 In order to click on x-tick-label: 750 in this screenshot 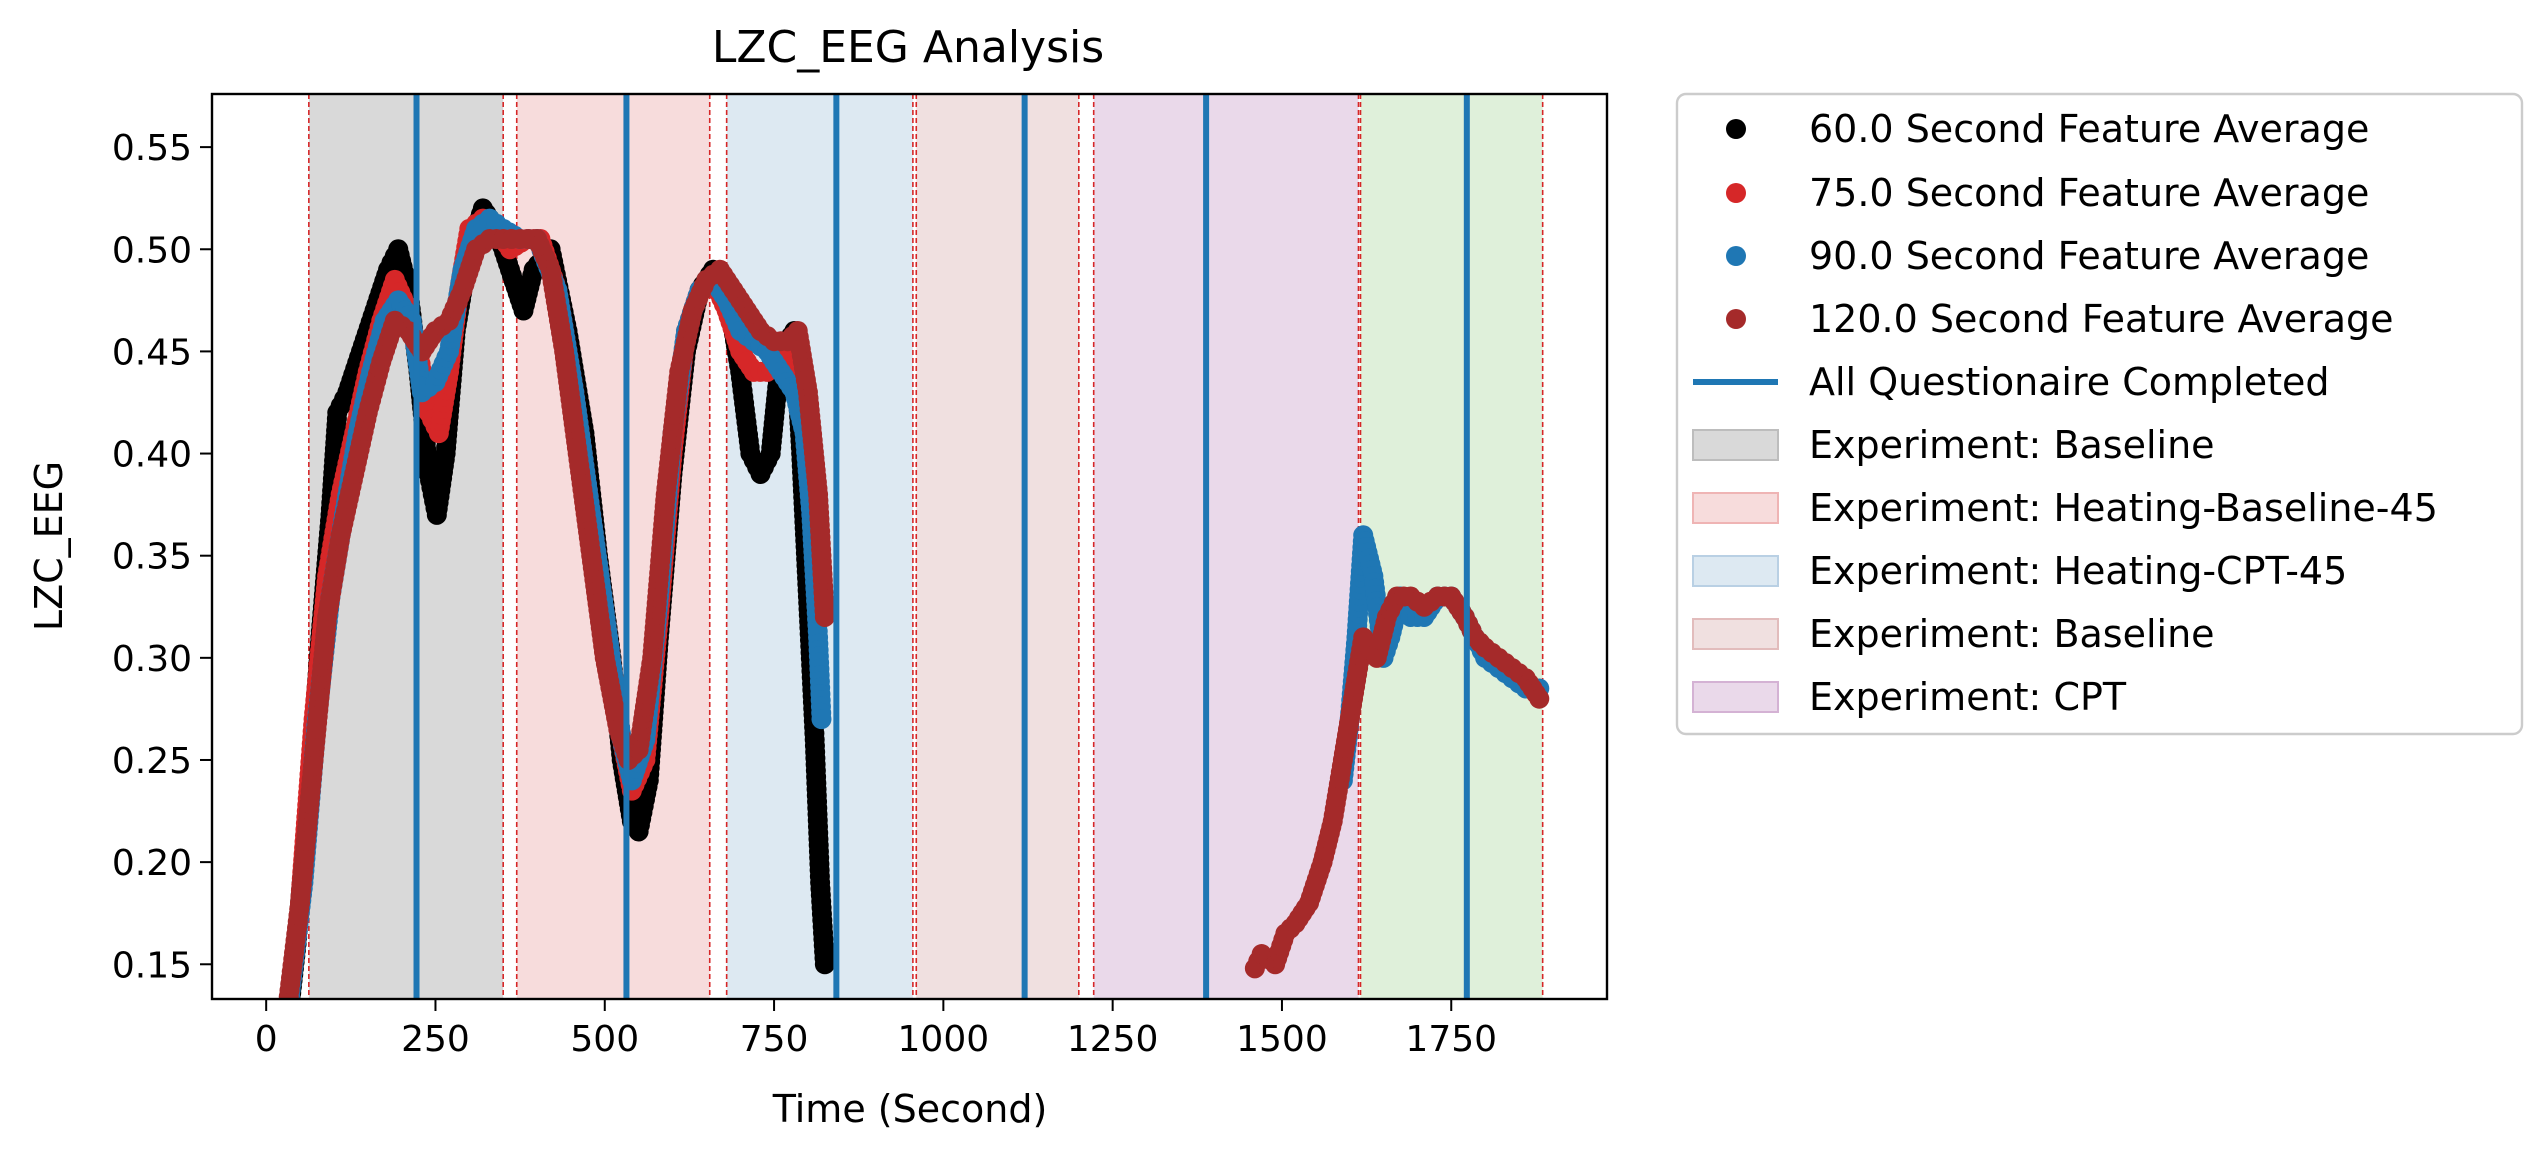, I will do `click(774, 1039)`.